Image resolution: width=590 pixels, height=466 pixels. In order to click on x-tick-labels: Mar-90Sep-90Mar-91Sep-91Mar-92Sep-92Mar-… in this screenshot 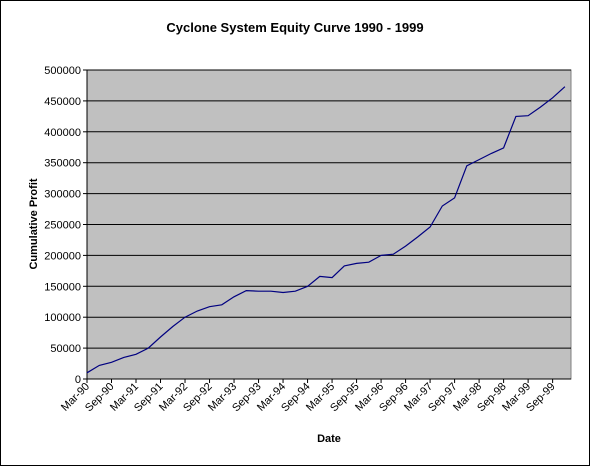, I will do `click(308, 398)`.